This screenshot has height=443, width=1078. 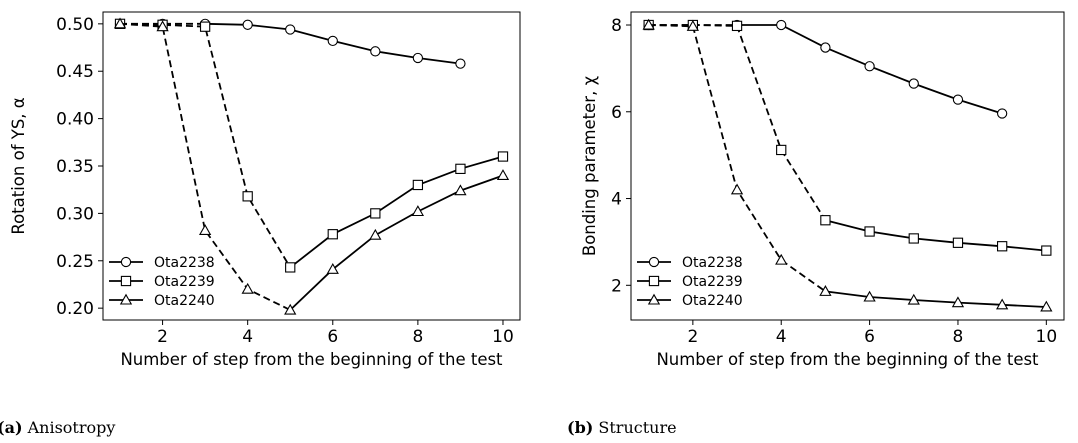 What do you see at coordinates (825, 69) in the screenshot?
I see `series-ota2238` at bounding box center [825, 69].